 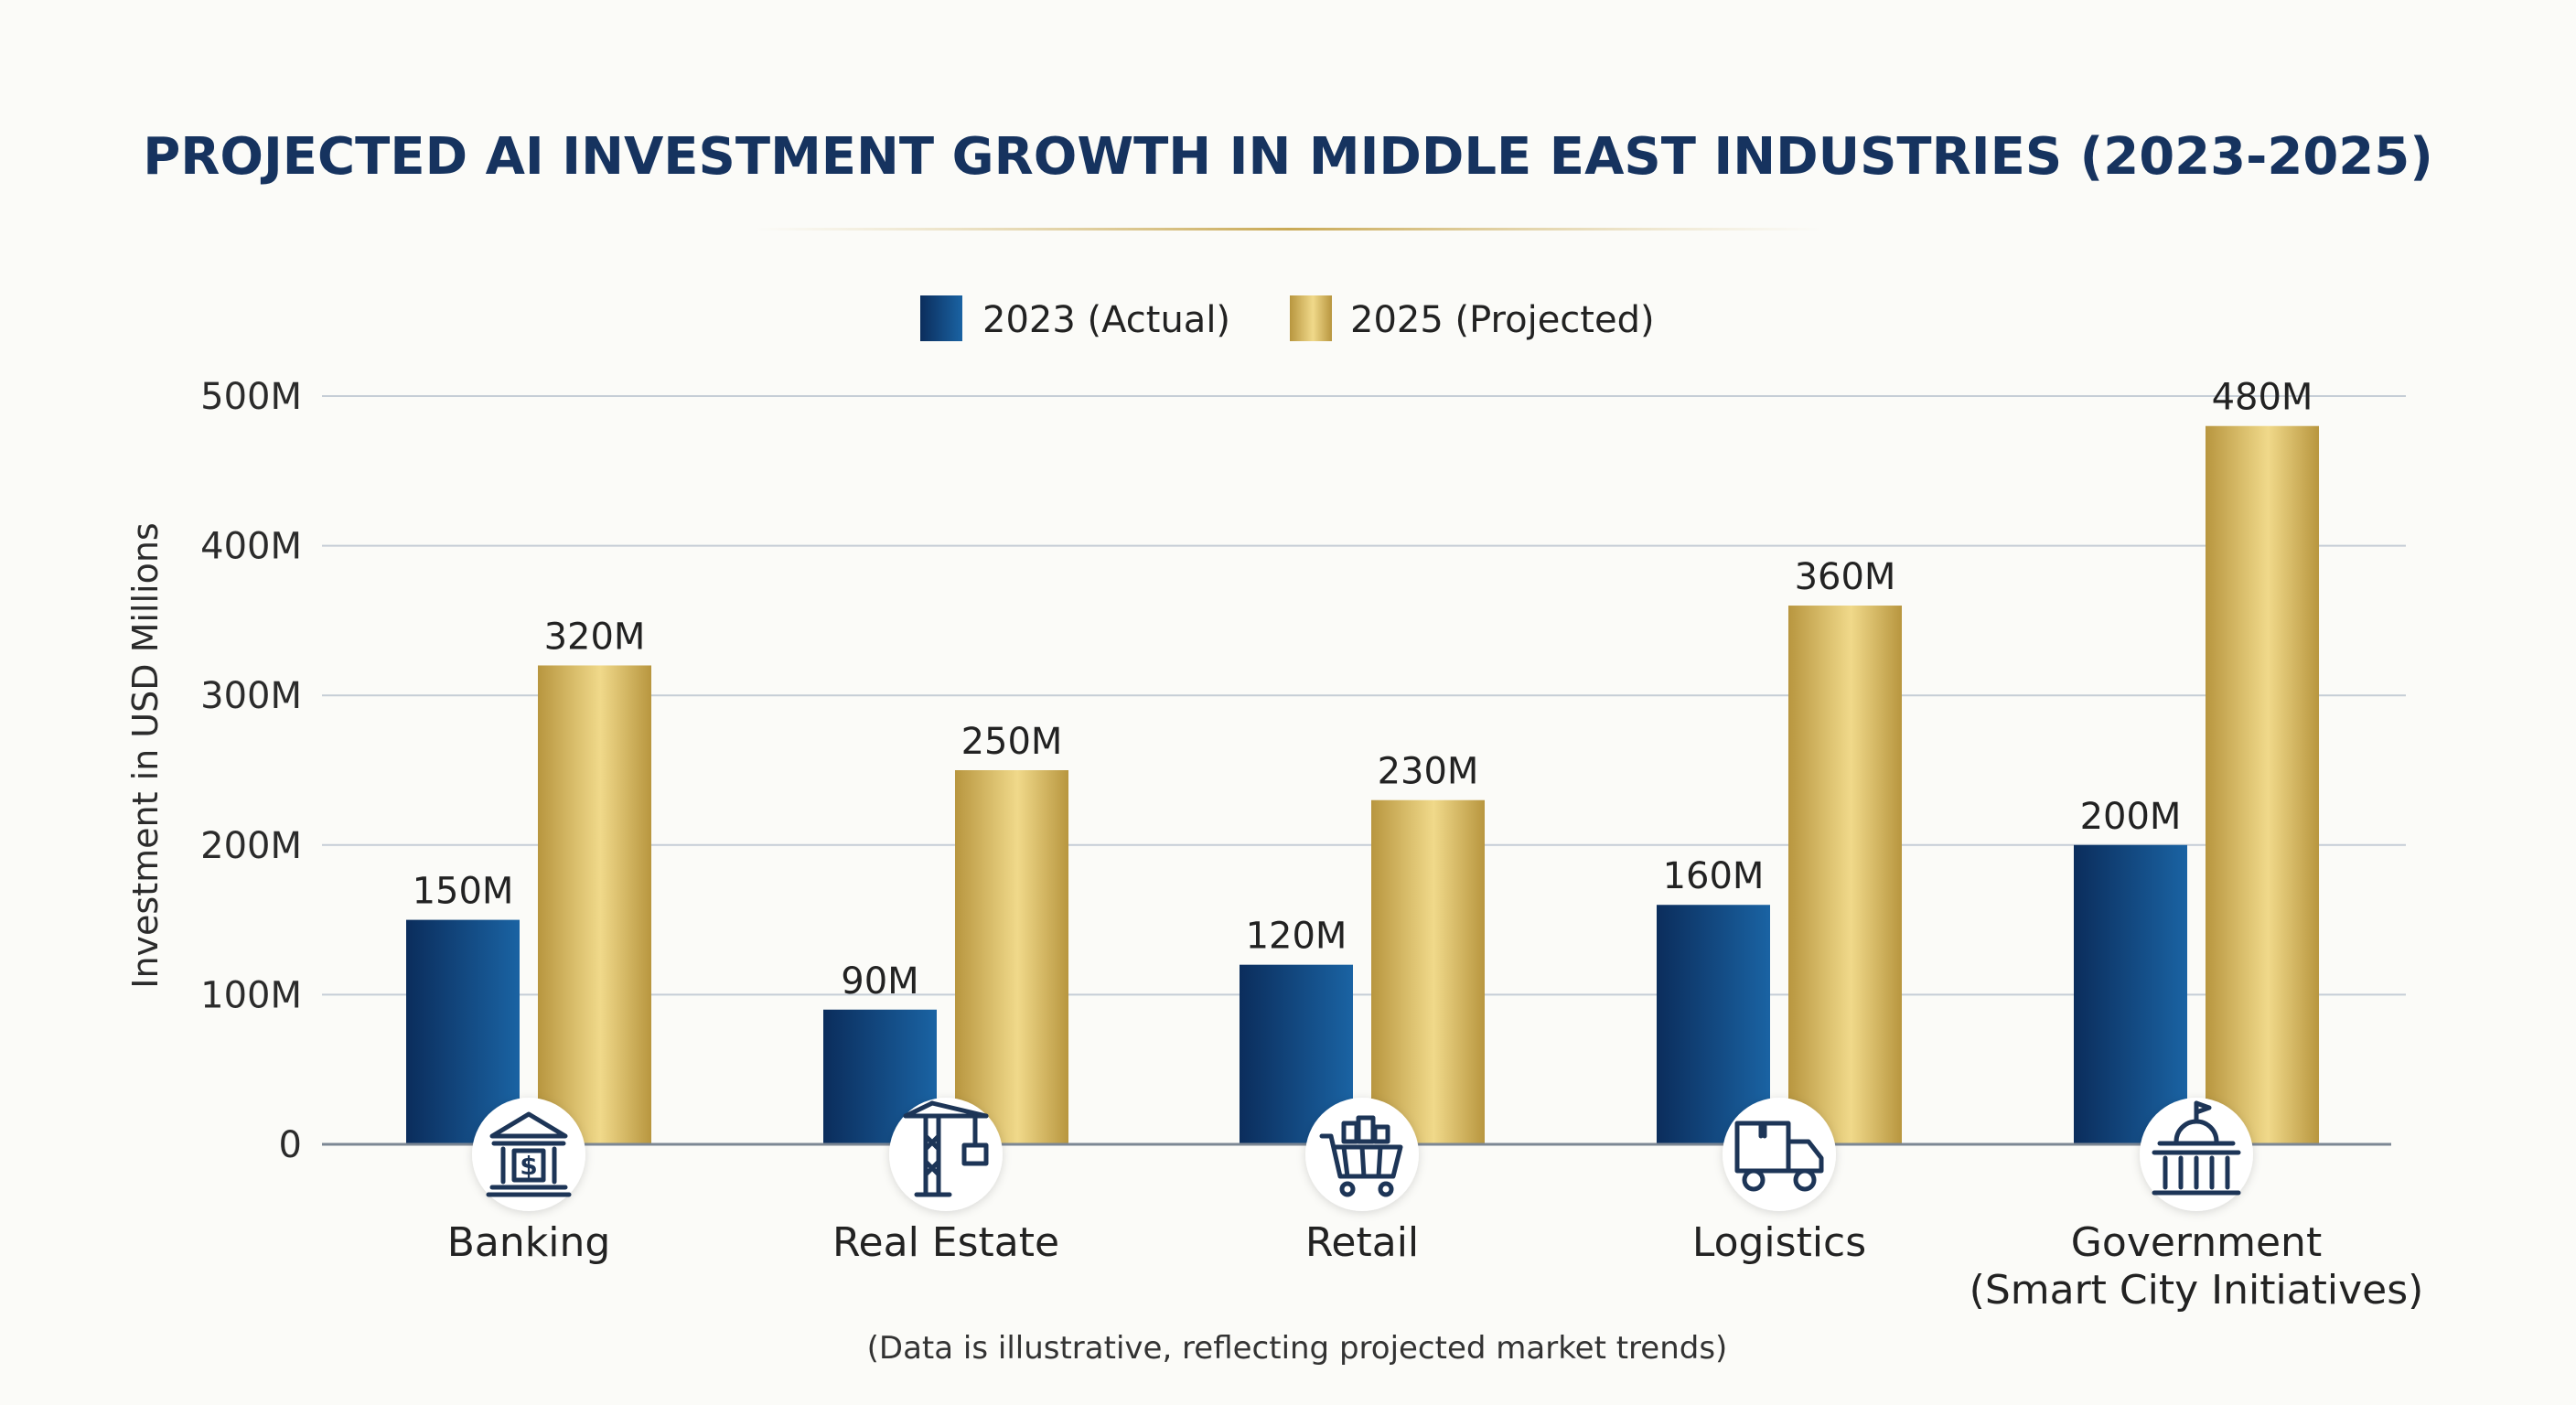 What do you see at coordinates (1428, 972) in the screenshot?
I see `bar-2025-retail` at bounding box center [1428, 972].